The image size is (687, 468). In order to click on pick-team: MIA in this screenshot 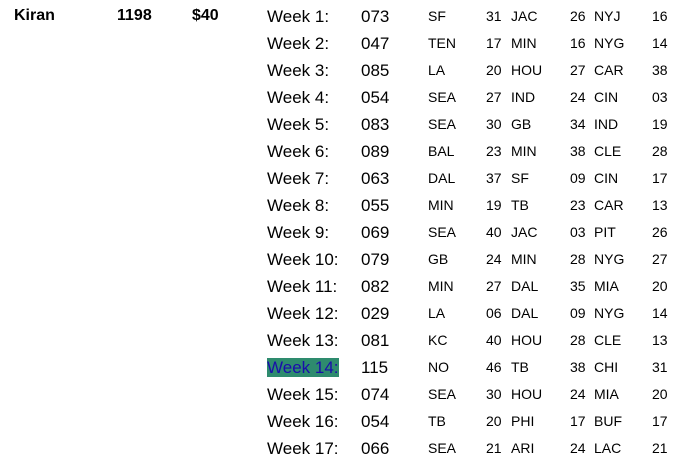, I will do `click(606, 394)`.